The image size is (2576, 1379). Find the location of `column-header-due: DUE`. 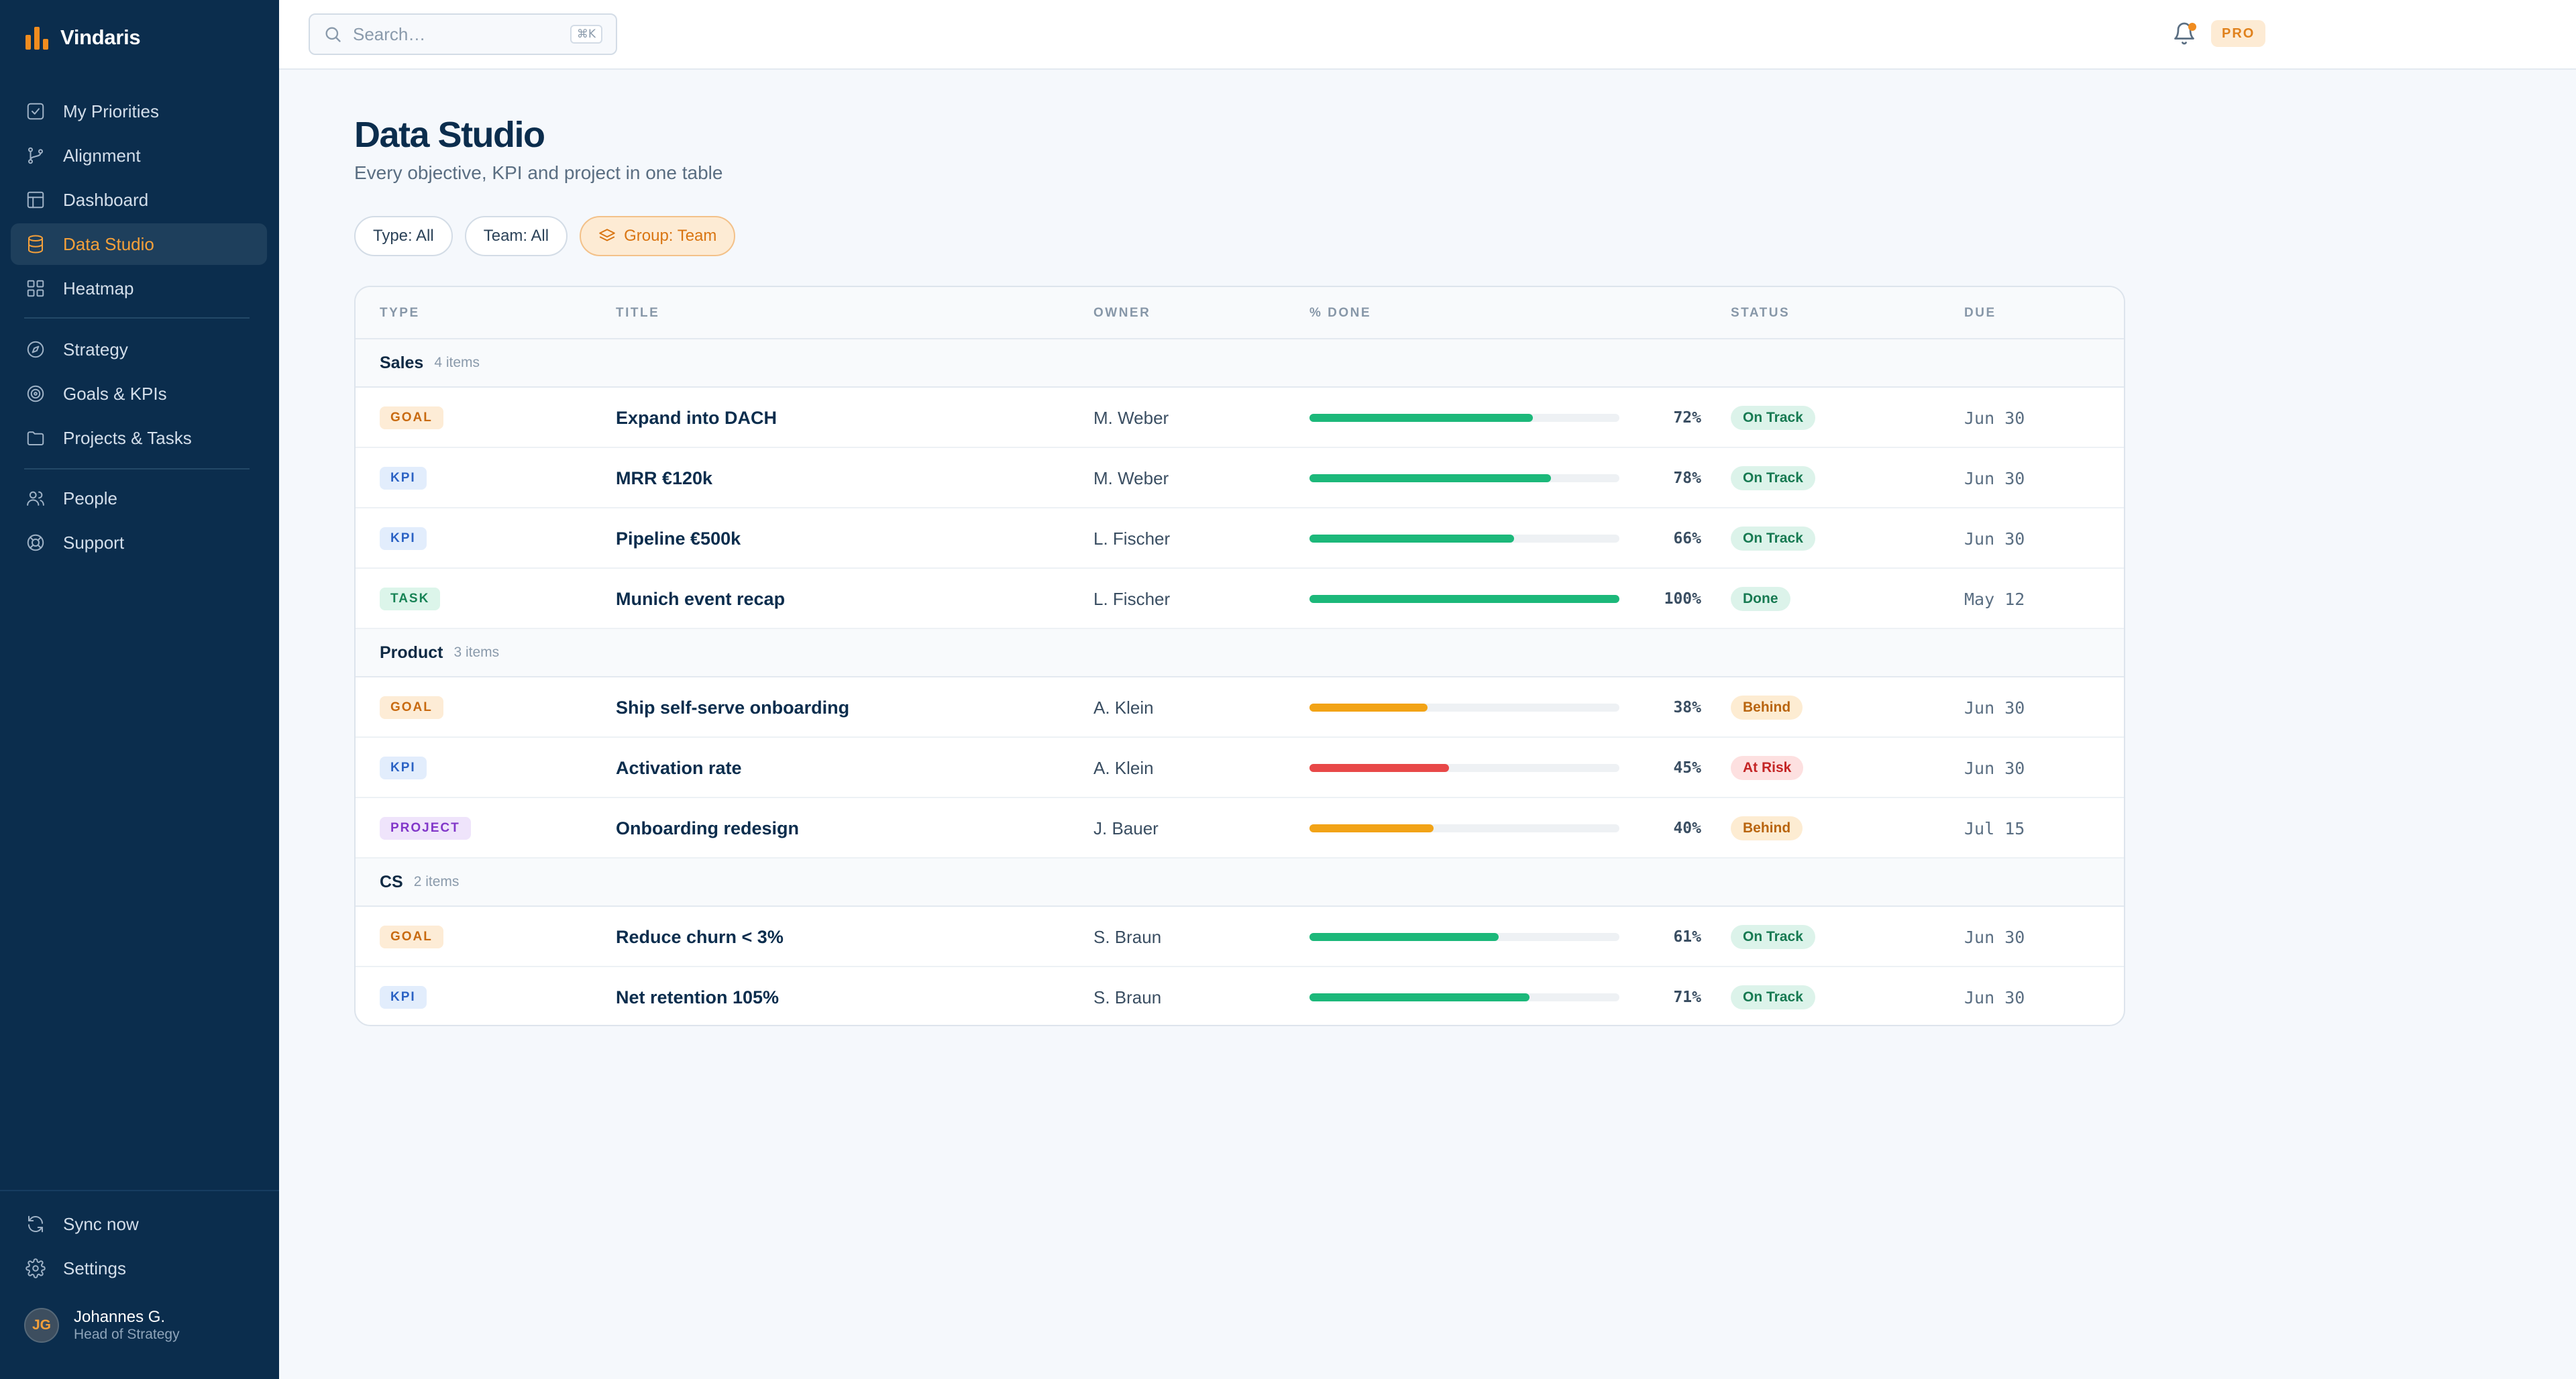

column-header-due: DUE is located at coordinates (1980, 313).